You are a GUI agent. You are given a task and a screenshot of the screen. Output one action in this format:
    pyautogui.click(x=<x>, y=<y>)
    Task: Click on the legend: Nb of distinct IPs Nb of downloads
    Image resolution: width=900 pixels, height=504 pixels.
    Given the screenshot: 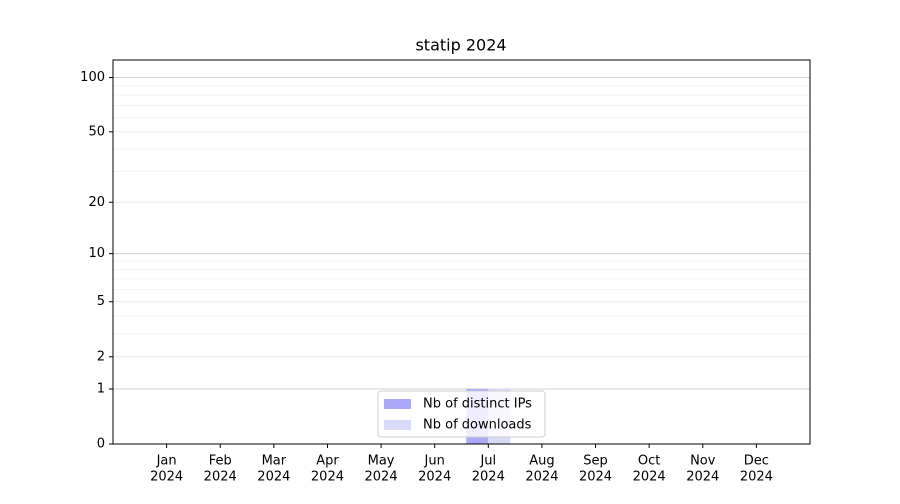 What is the action you would take?
    pyautogui.click(x=461, y=414)
    